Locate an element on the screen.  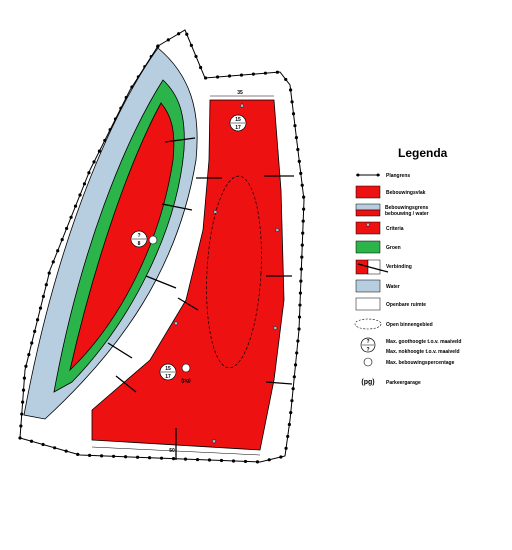
legend-label: Bebouwingsvlak is located at coordinates (406, 193).